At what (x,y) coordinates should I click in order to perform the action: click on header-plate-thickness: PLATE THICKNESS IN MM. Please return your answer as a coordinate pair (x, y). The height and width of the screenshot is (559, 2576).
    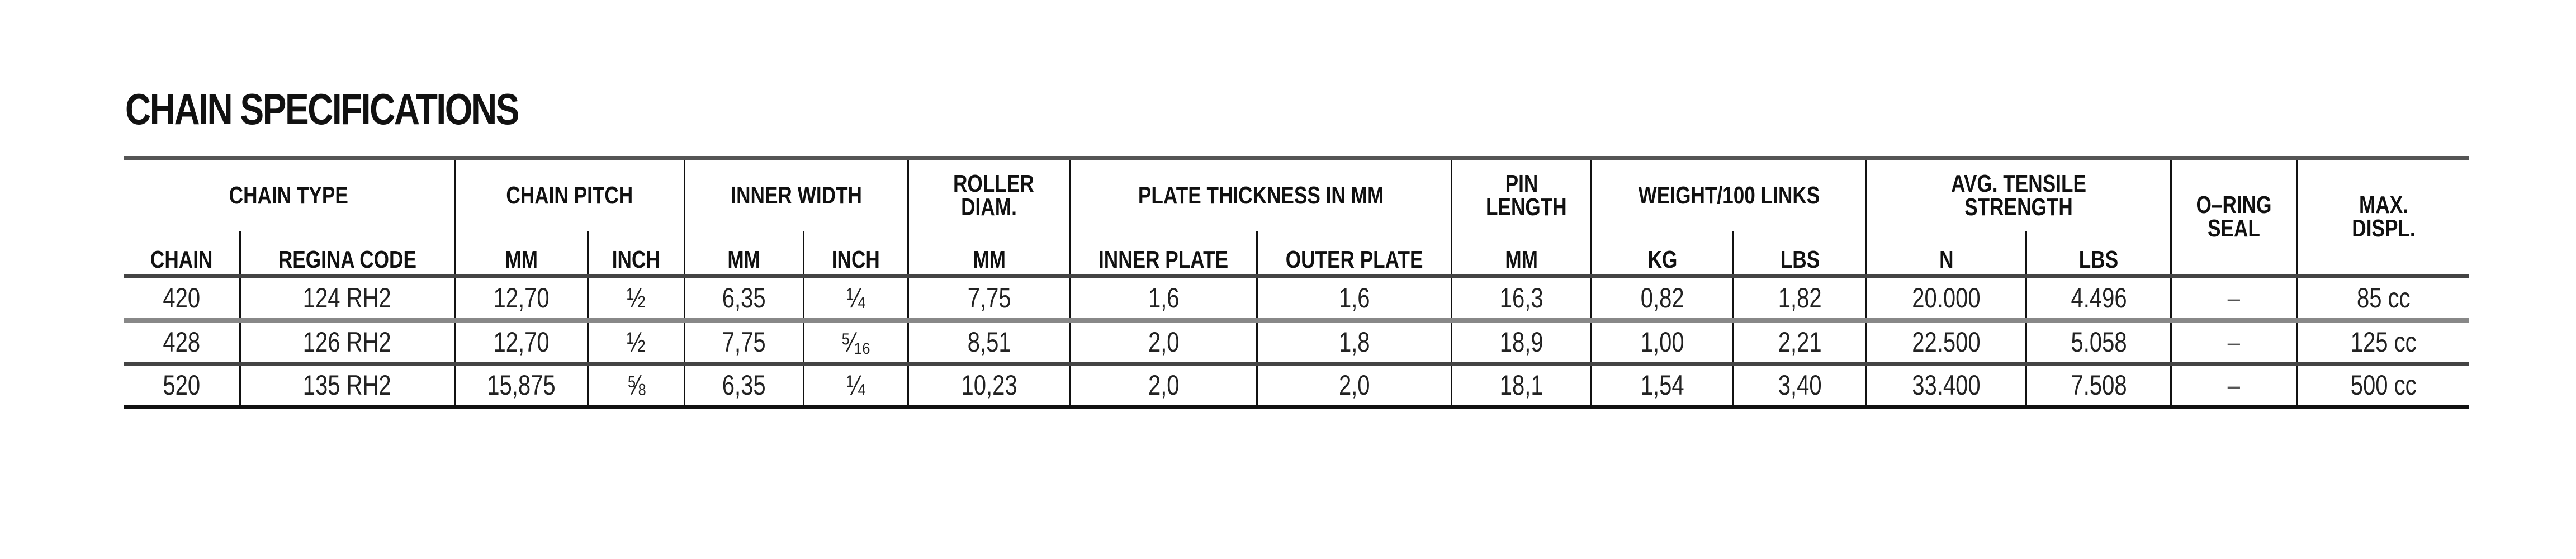
    Looking at the image, I should click on (1260, 193).